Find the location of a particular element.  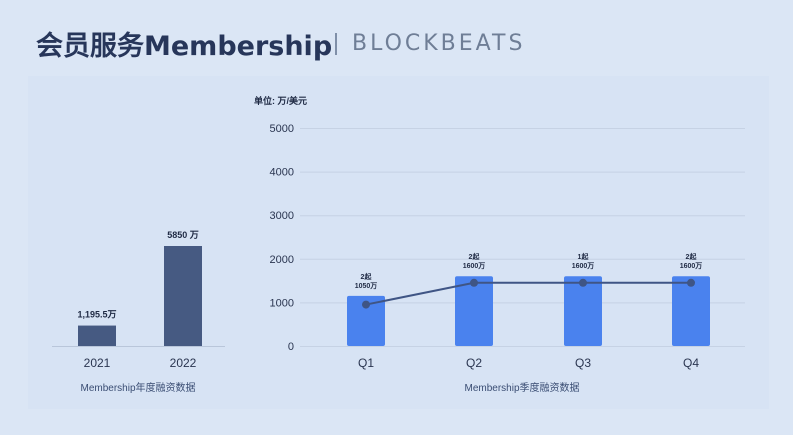

unit-label: 单位: 万/美元 is located at coordinates (280, 100).